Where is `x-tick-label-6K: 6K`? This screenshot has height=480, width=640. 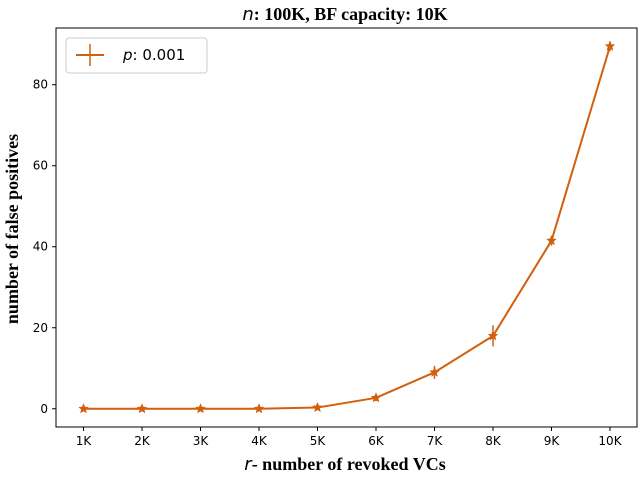
x-tick-label-6K: 6K is located at coordinates (376, 441).